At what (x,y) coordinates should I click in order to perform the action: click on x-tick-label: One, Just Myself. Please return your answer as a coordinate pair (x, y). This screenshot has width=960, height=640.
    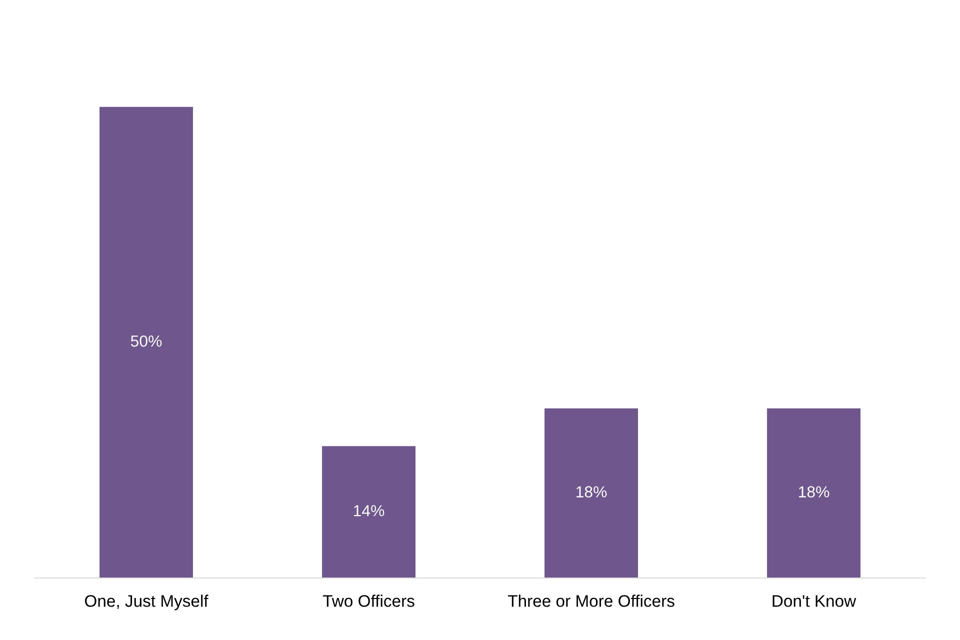
    Looking at the image, I should click on (146, 602).